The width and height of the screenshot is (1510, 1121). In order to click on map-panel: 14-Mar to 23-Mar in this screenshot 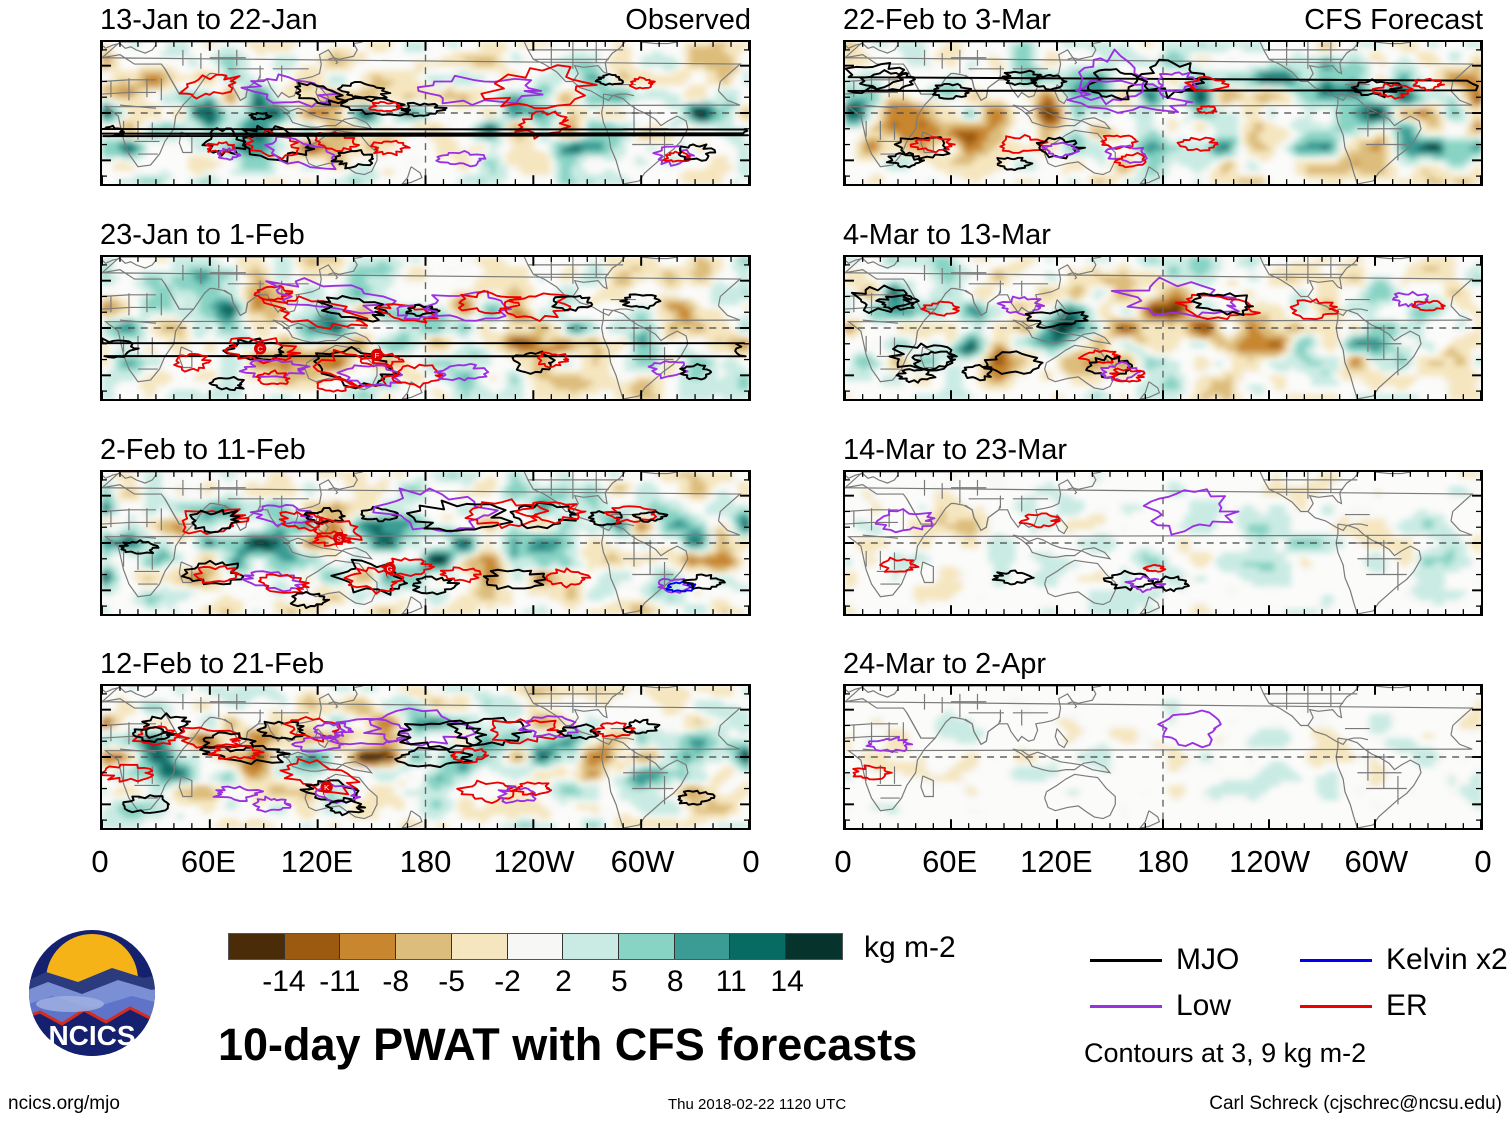, I will do `click(1163, 526)`.